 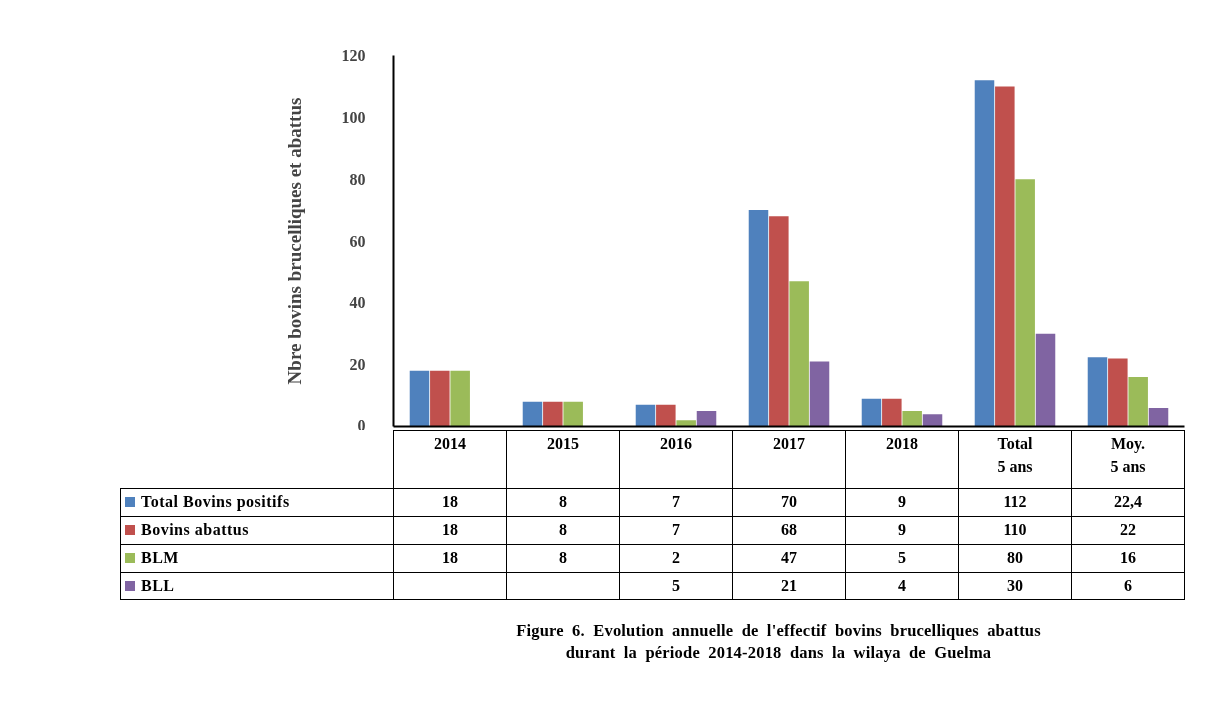 What do you see at coordinates (257, 530) in the screenshot?
I see `legend-label: Bovins abattus` at bounding box center [257, 530].